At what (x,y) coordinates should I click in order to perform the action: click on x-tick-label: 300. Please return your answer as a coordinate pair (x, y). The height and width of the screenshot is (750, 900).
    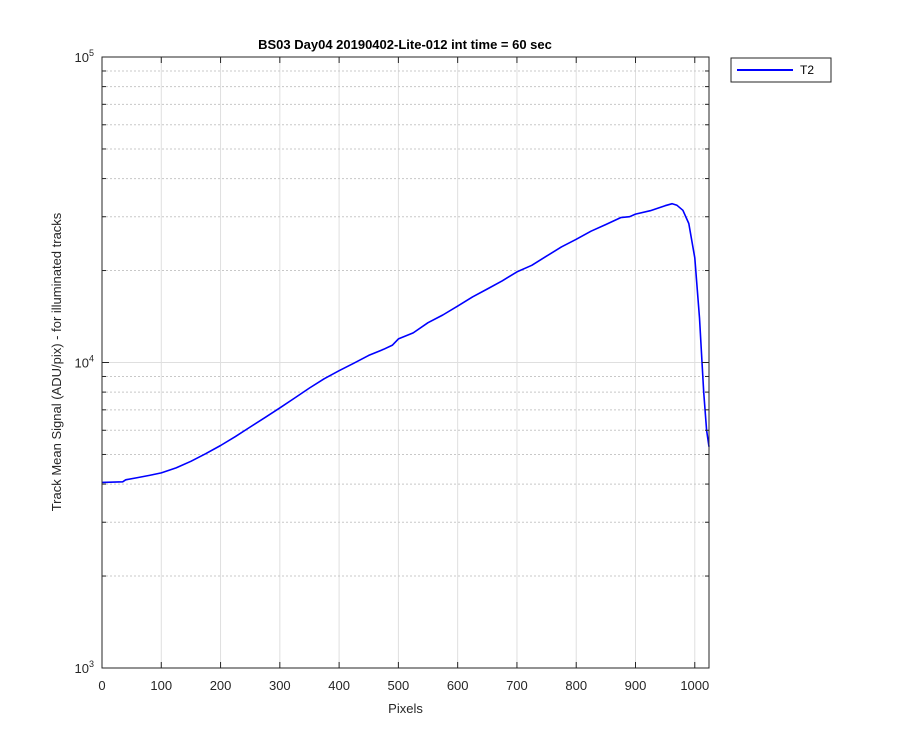
    Looking at the image, I should click on (280, 685).